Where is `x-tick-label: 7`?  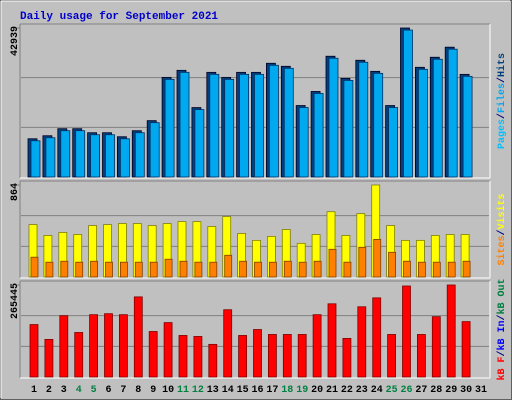 x-tick-label: 7 is located at coordinates (123, 390).